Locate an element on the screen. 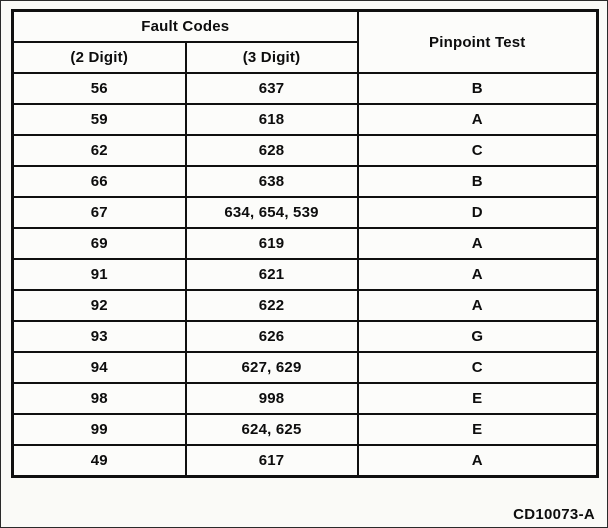 This screenshot has width=608, height=528. table-row: 93 626 G is located at coordinates (305, 336).